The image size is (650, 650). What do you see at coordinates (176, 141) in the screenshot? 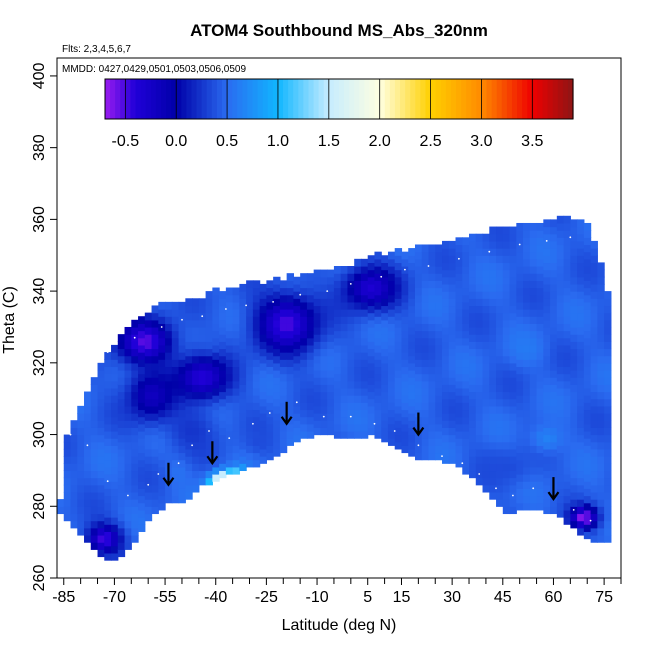
I see `colorbar-tick-label: 0.0` at bounding box center [176, 141].